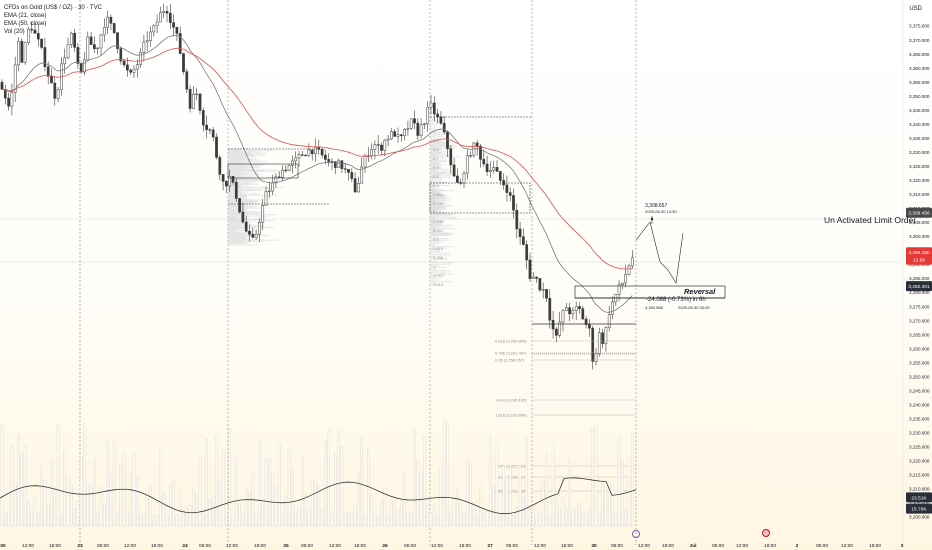 Image resolution: width=932 pixels, height=550 pixels. Describe the element at coordinates (286, 546) in the screenshot. I see `time-tick-label: 25` at that location.